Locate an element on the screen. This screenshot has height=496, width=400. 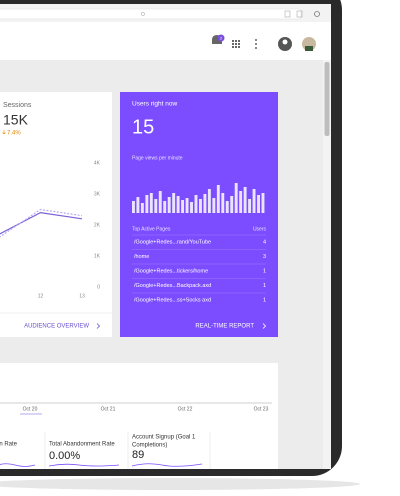
chart-title: Page views per minute is located at coordinates (157, 158).